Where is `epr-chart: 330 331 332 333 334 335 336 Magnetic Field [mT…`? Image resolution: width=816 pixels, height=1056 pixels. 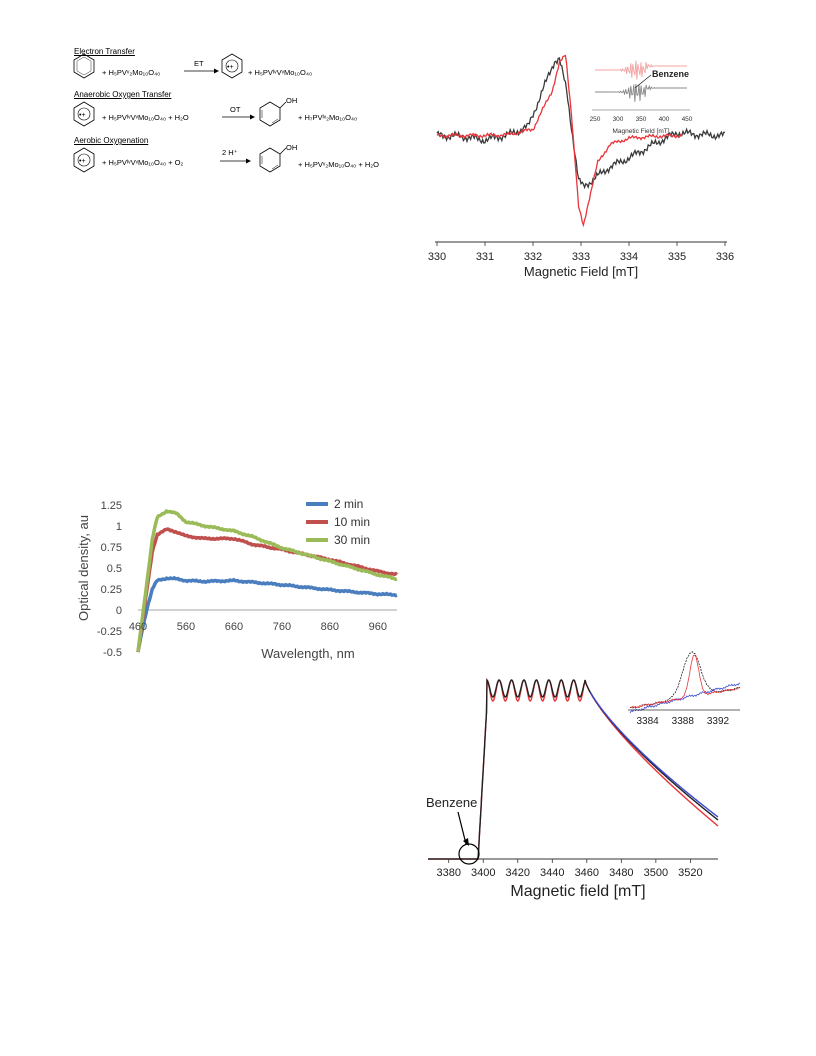 epr-chart: 330 331 332 333 334 335 336 Magnetic Field [mT… is located at coordinates (581, 166).